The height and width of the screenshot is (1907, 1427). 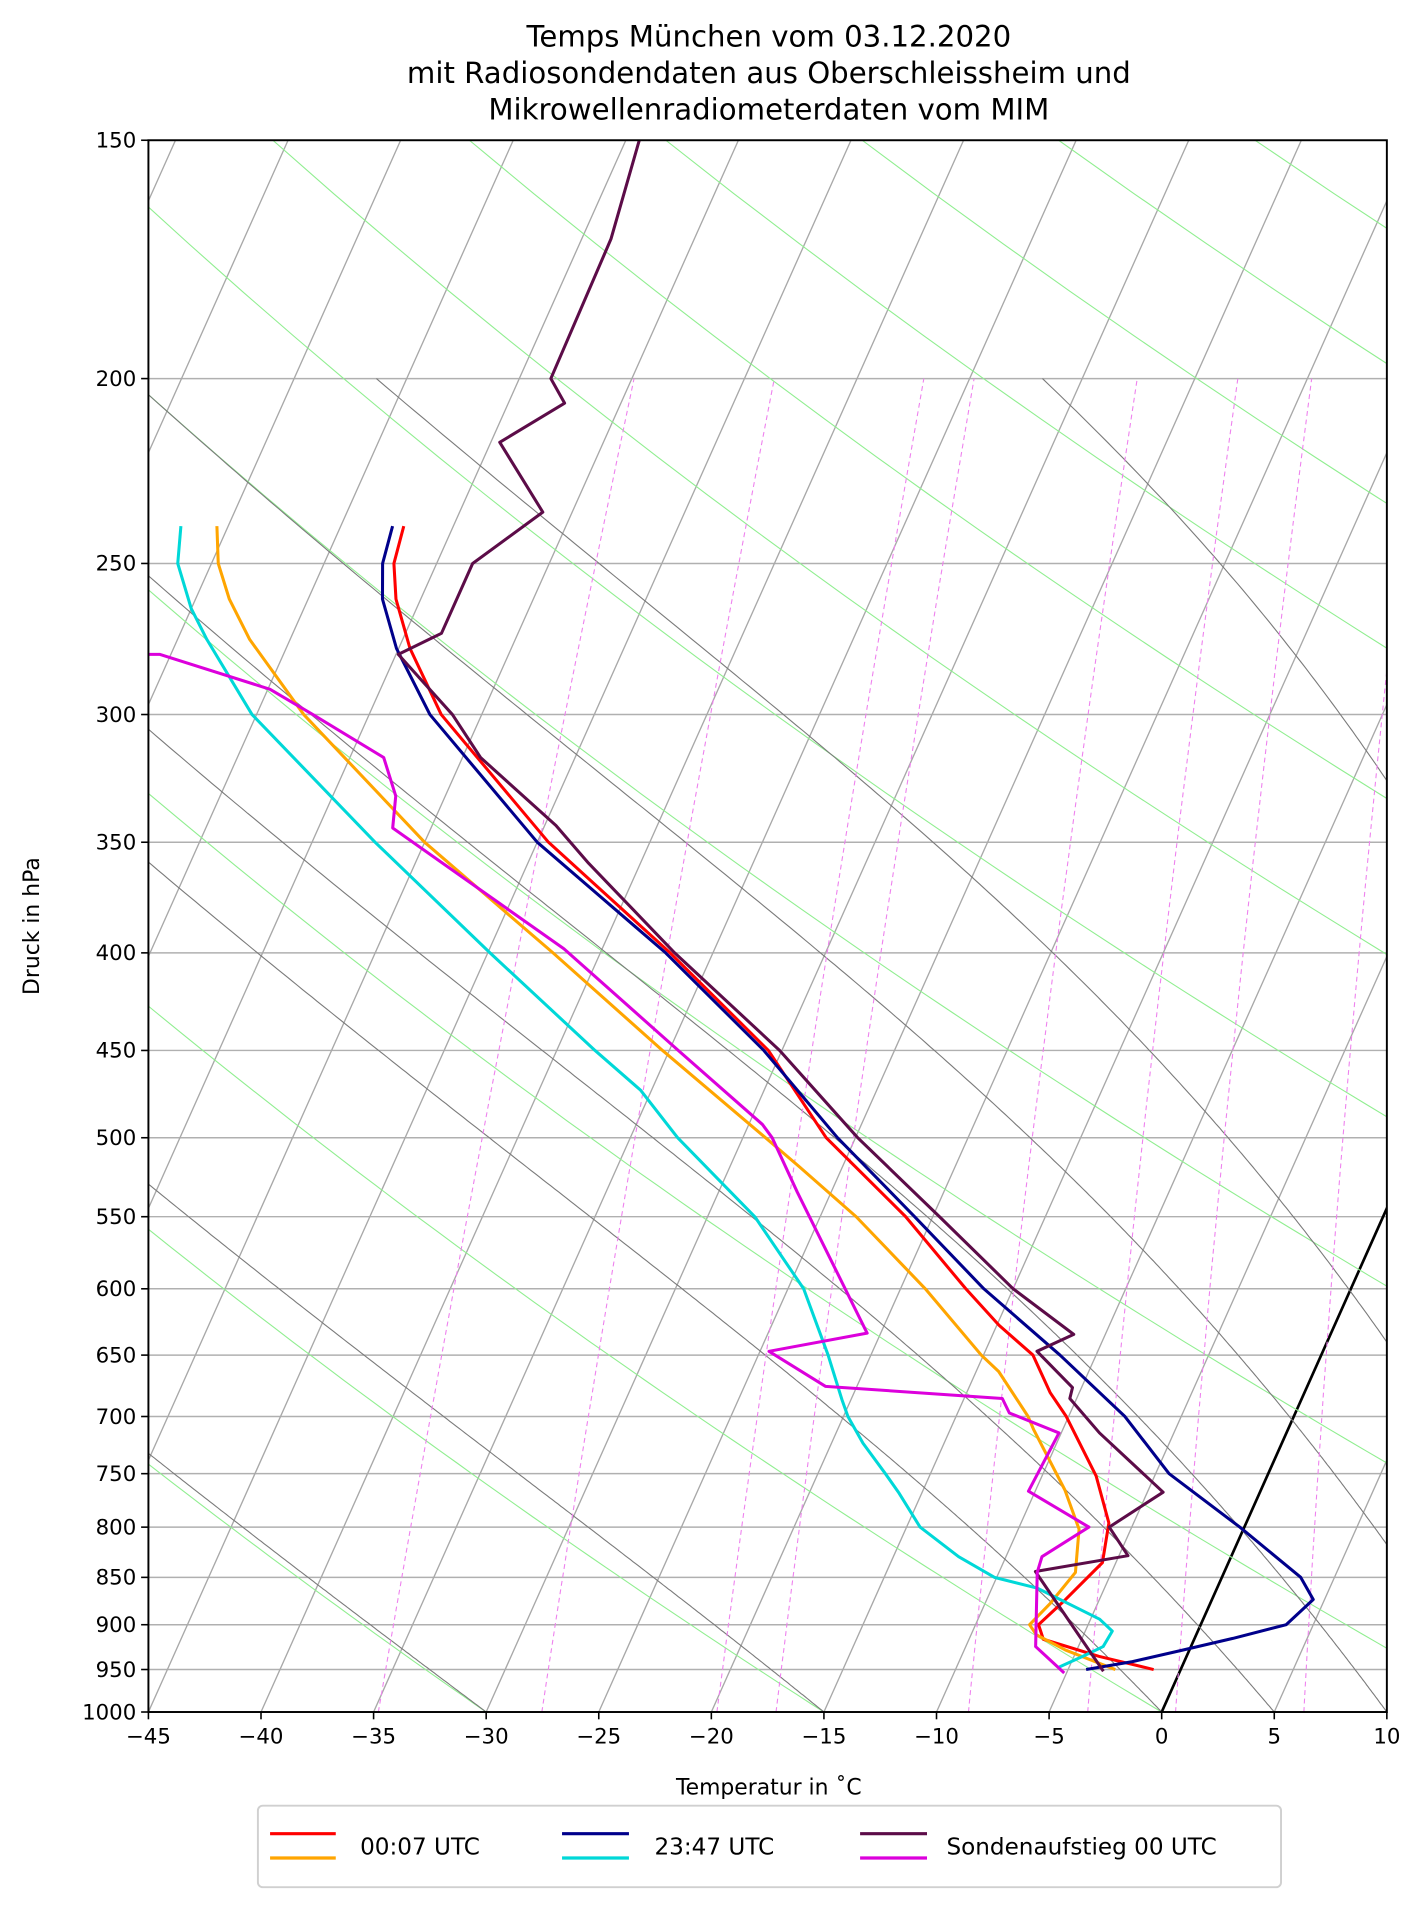 What do you see at coordinates (116, 1474) in the screenshot?
I see `y-tick-label: 750` at bounding box center [116, 1474].